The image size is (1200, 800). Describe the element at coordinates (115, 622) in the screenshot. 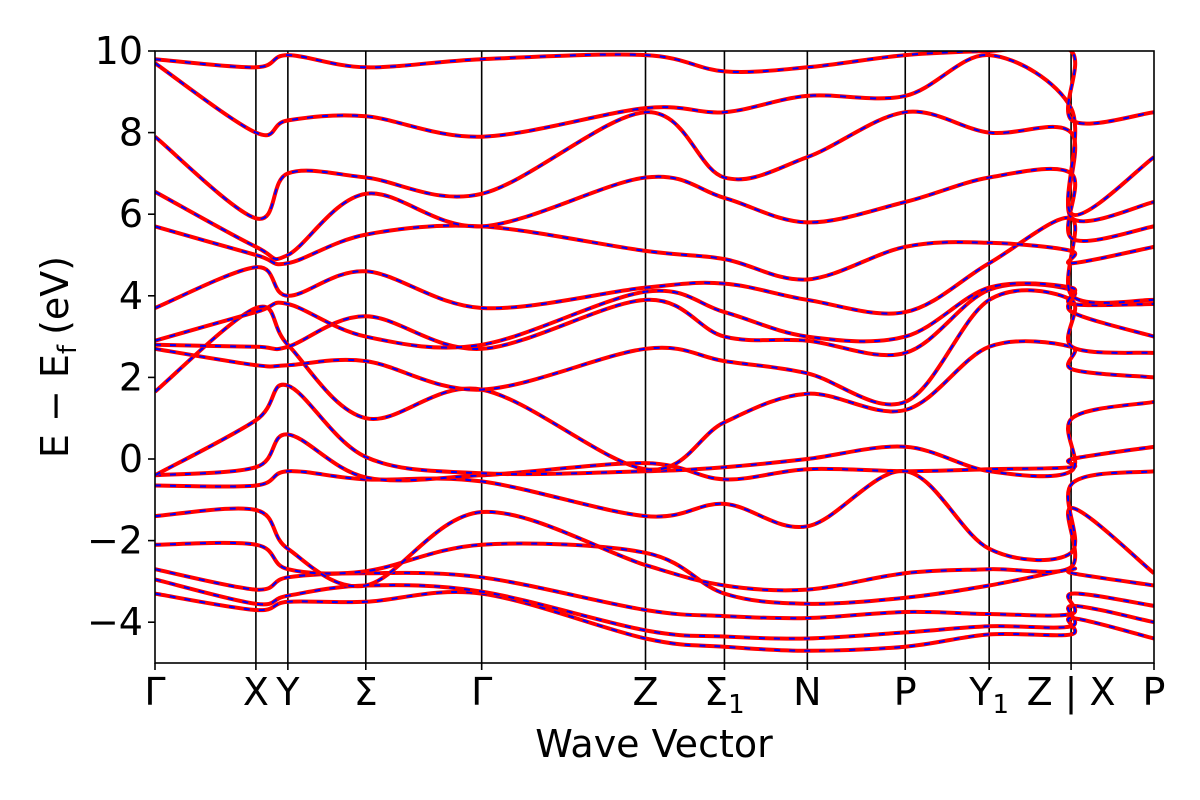

I see `y-tick-label: −4` at that location.